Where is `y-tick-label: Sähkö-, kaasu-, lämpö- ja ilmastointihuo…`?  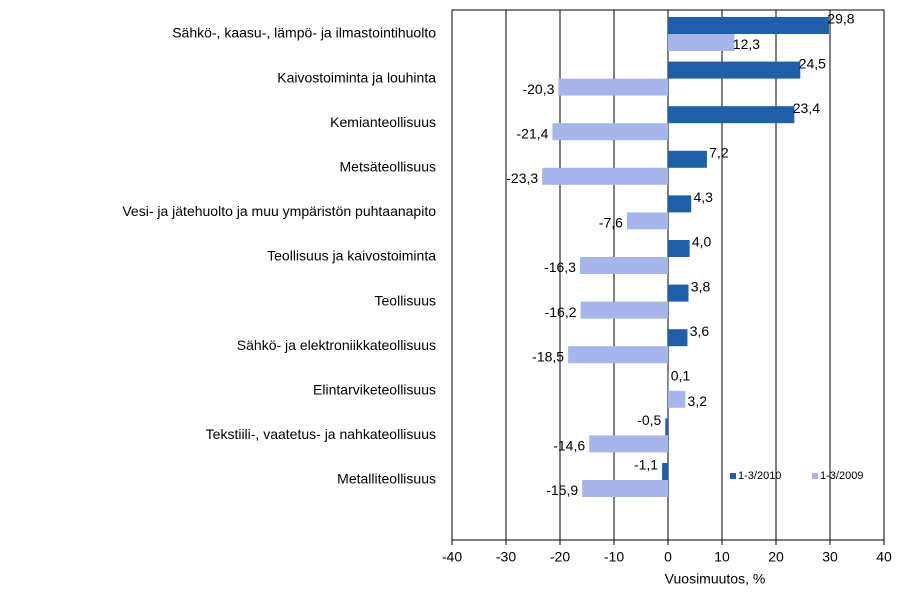 y-tick-label: Sähkö-, kaasu-, lämpö- ja ilmastointihuo… is located at coordinates (304, 33).